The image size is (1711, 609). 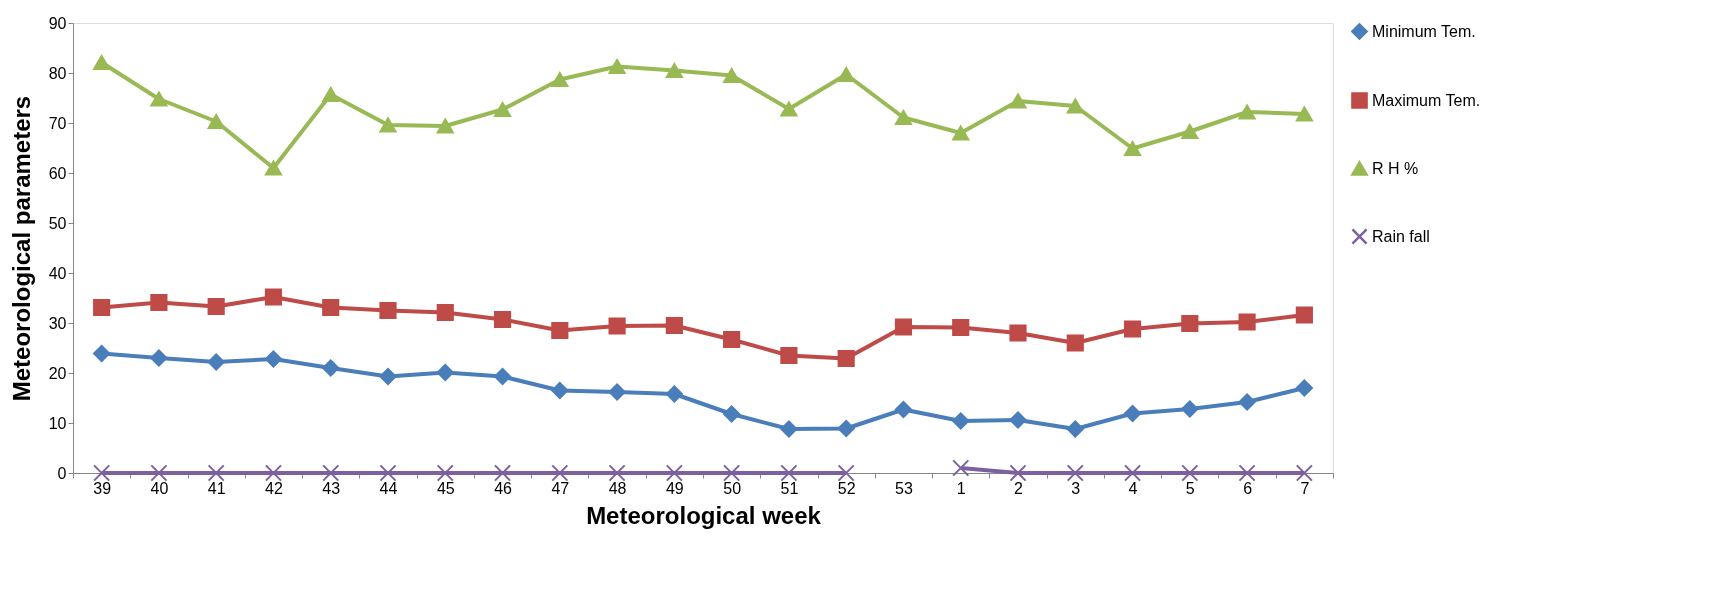 I want to click on x-tick-label: 40, so click(x=159, y=488).